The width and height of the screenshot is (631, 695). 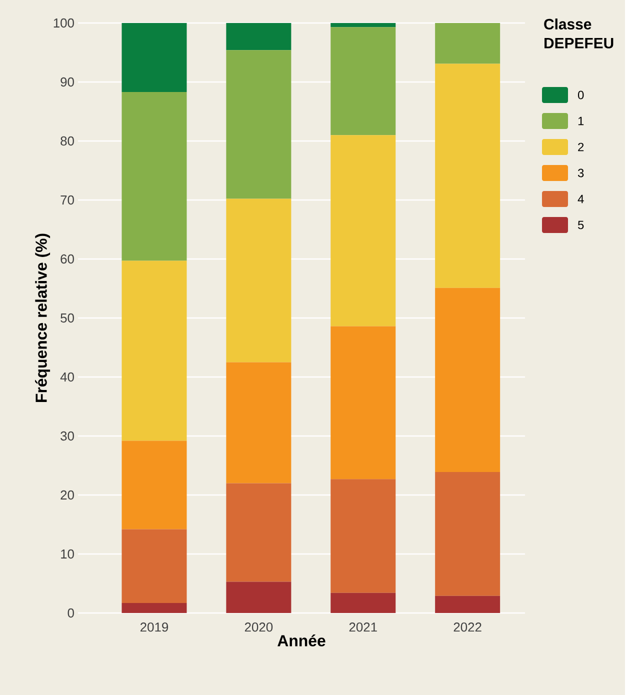 I want to click on x-tick-label: 2019, so click(x=154, y=627).